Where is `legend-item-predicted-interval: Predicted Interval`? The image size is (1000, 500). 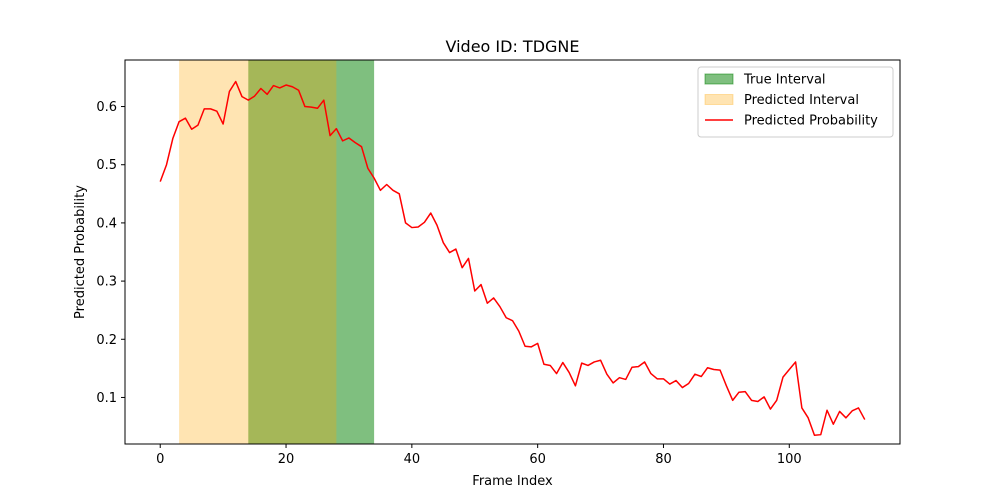 legend-item-predicted-interval: Predicted Interval is located at coordinates (781, 100).